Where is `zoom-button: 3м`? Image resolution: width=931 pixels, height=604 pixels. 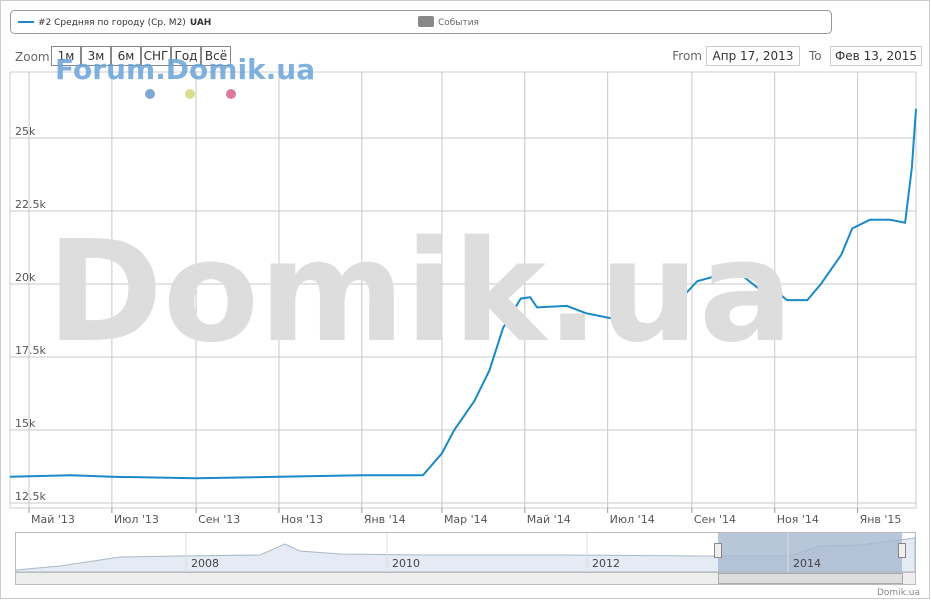
zoom-button: 3м is located at coordinates (96, 56).